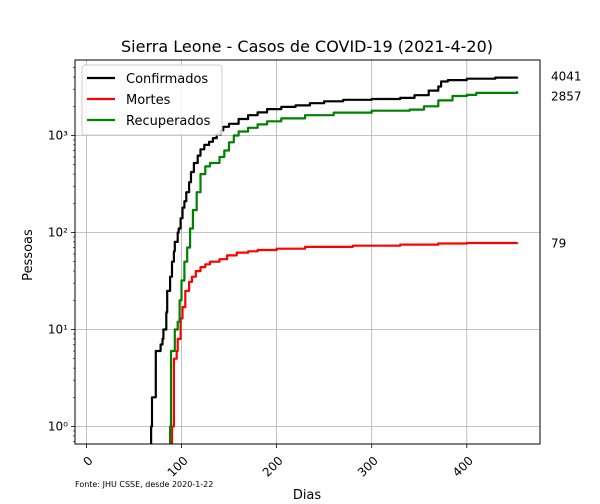  What do you see at coordinates (58, 232) in the screenshot?
I see `y-tick-label: 10²` at bounding box center [58, 232].